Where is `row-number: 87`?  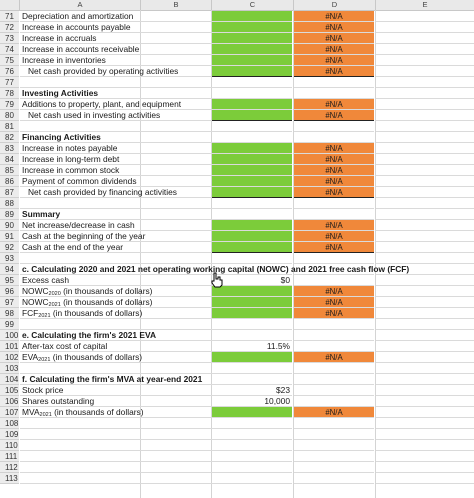 row-number: 87 is located at coordinates (9, 192).